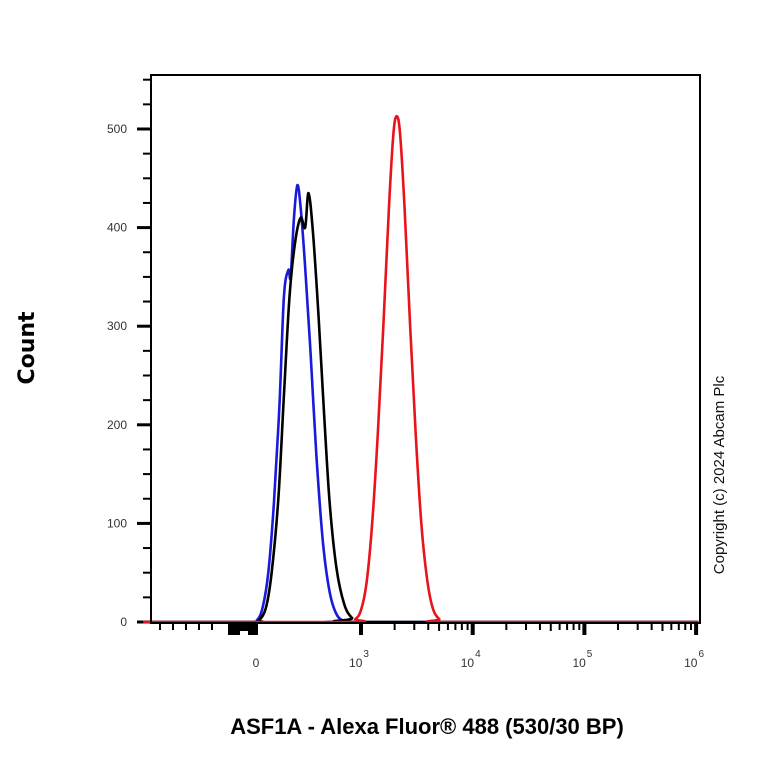  What do you see at coordinates (427, 726) in the screenshot?
I see `x-axis-label: ASF1A - Alexa Fluor® 488 (530/30 BP)` at bounding box center [427, 726].